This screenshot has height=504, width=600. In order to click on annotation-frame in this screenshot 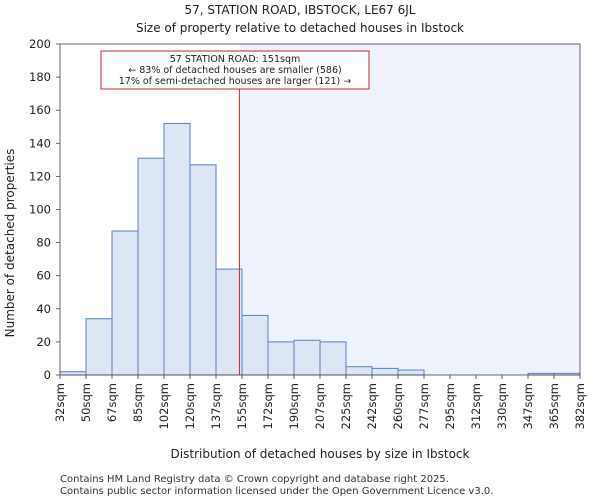, I will do `click(235, 70)`.